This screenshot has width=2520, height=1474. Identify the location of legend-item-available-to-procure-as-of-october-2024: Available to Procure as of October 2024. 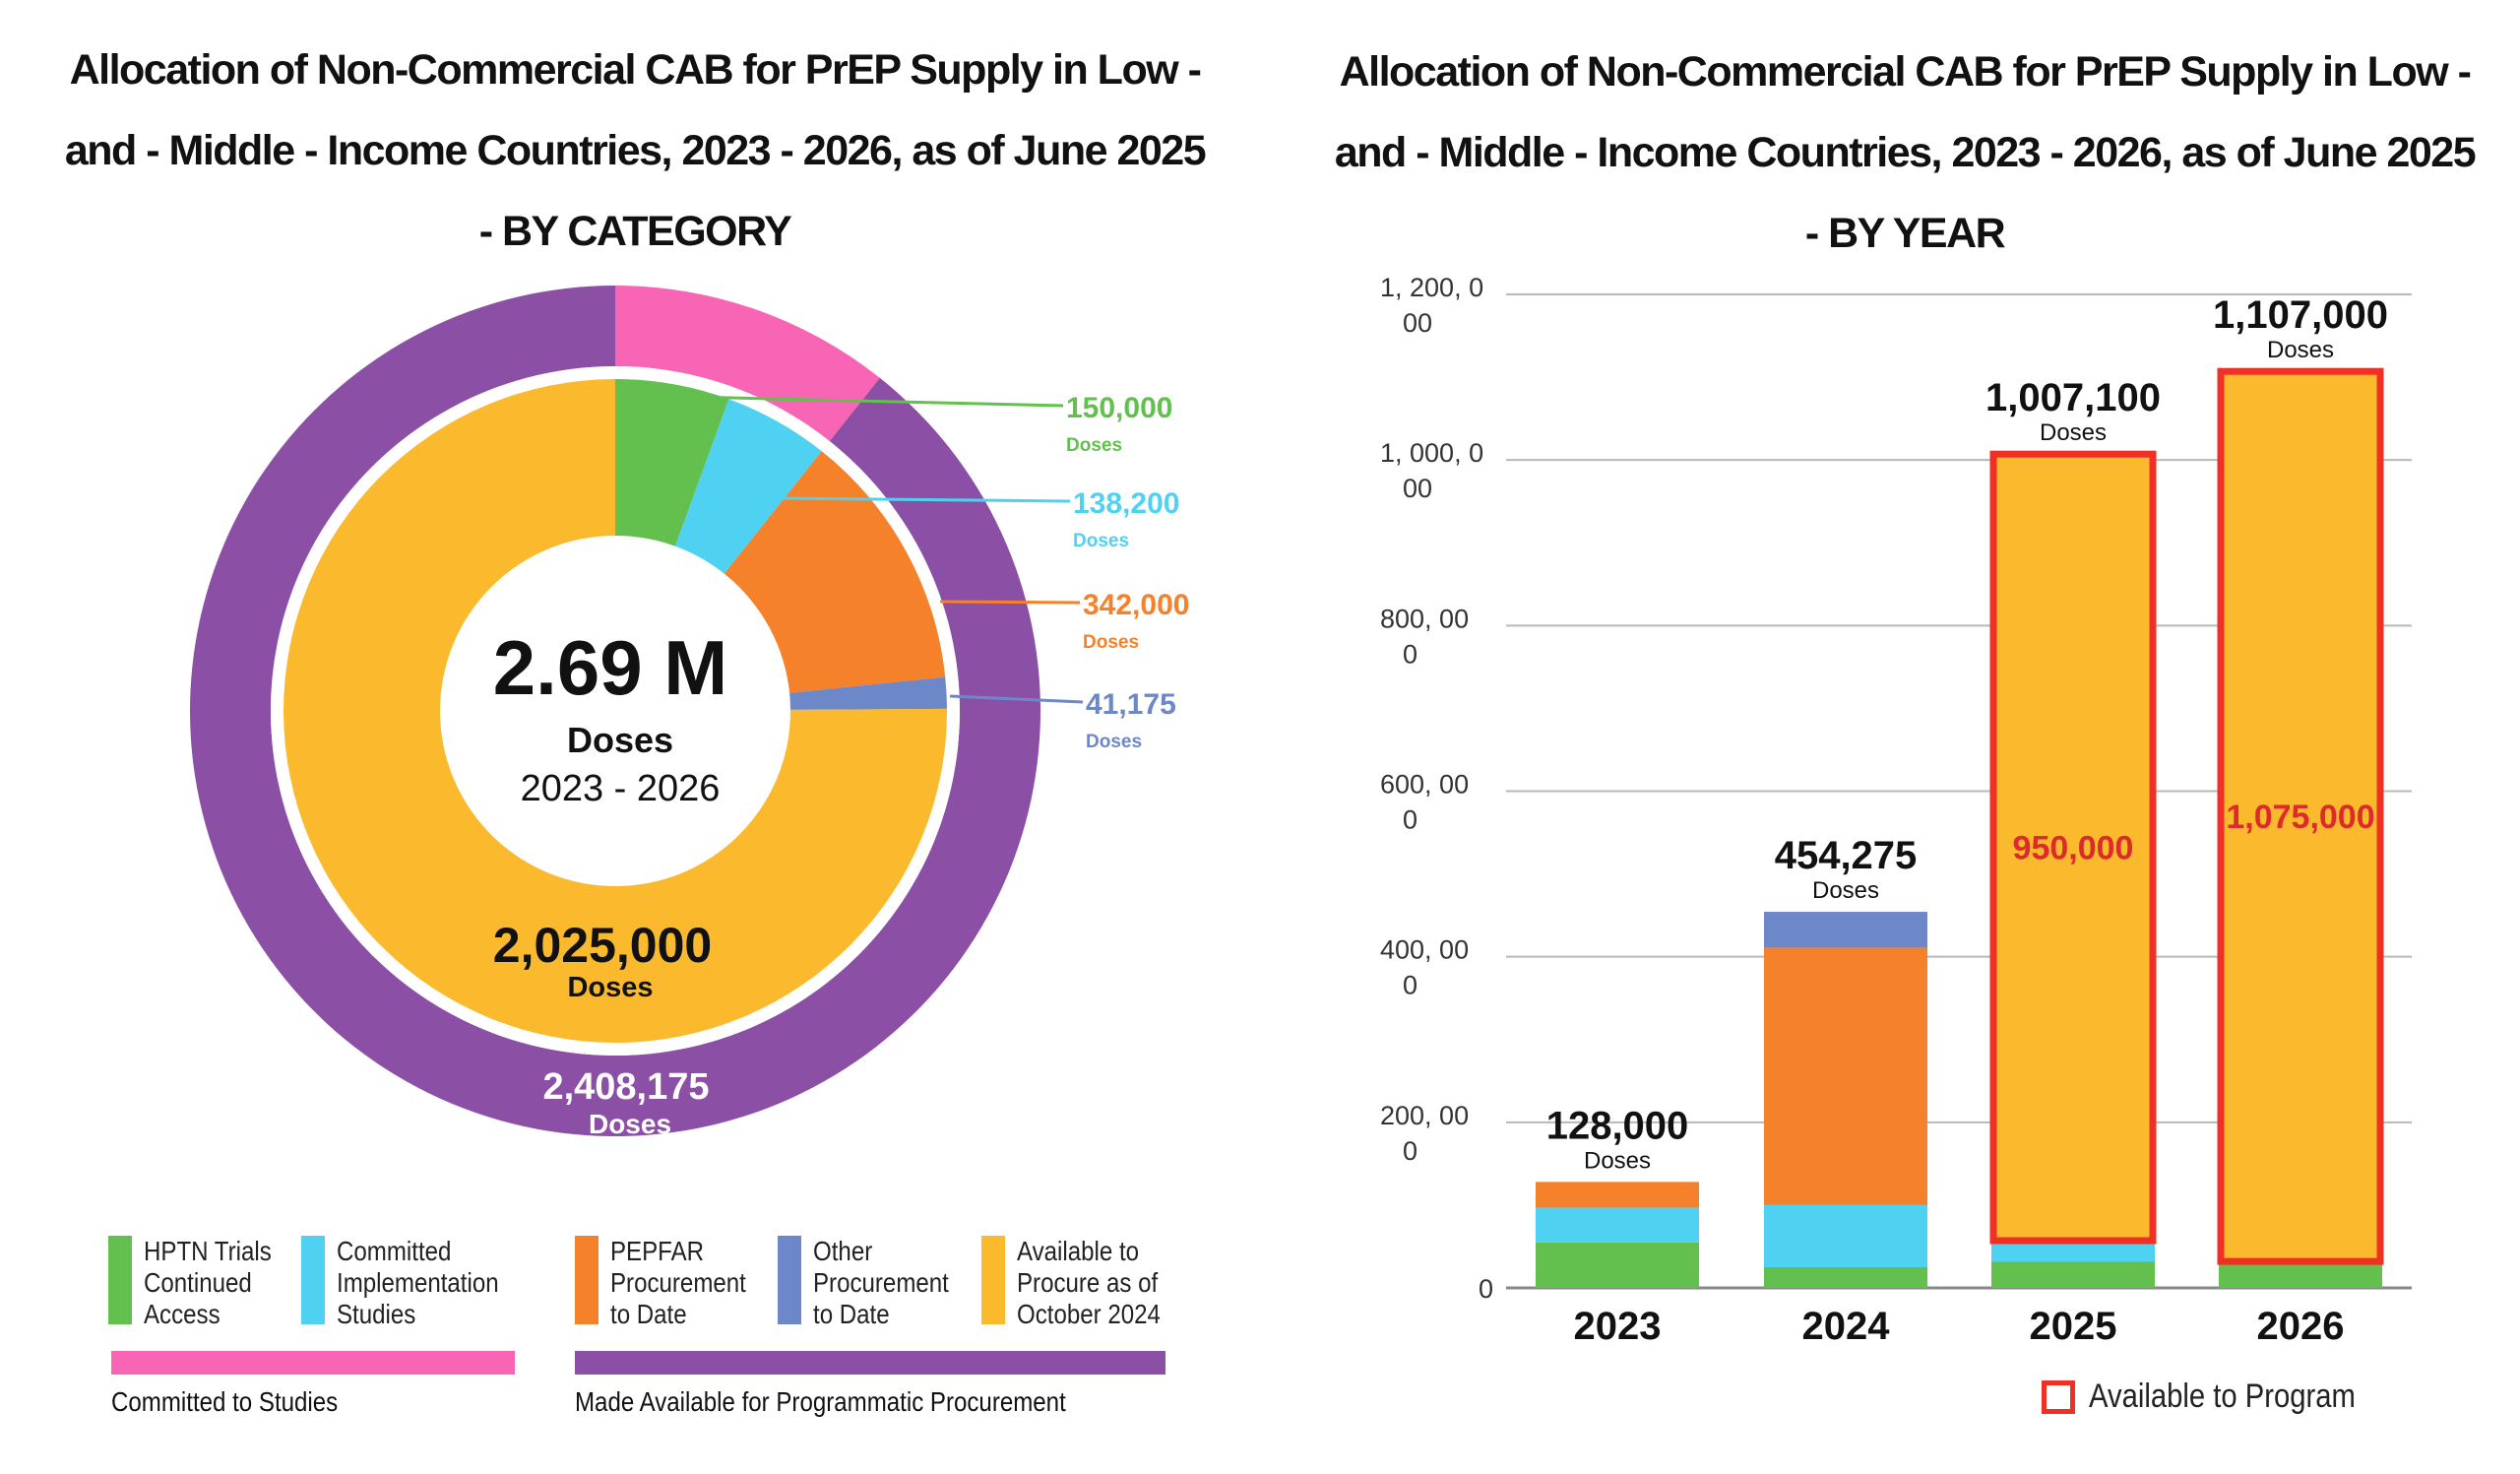
(1117, 1283).